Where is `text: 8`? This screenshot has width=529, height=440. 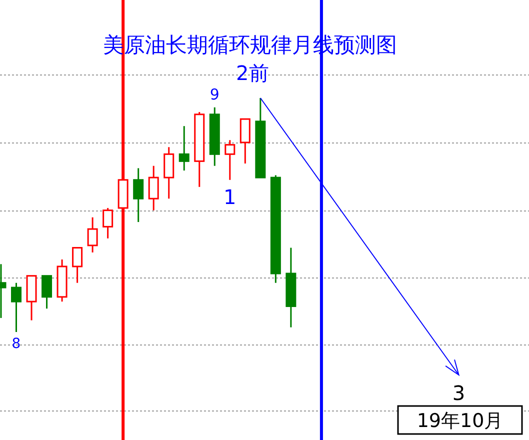 text: 8 is located at coordinates (16, 344).